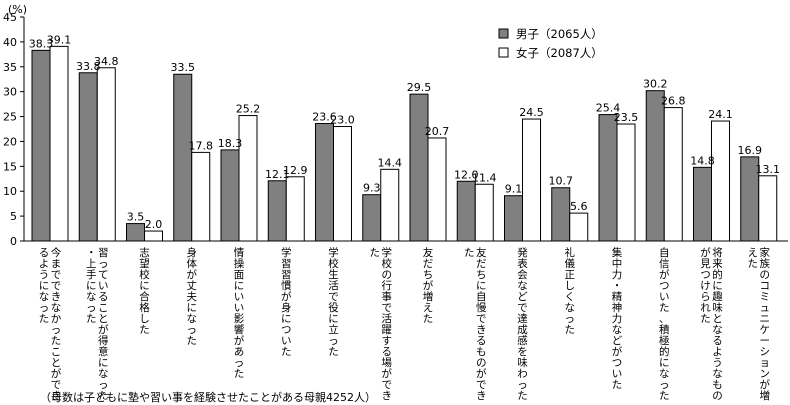 Image resolution: width=790 pixels, height=405 pixels. Describe the element at coordinates (717, 253) in the screenshot. I see `category-label: 将` at that location.